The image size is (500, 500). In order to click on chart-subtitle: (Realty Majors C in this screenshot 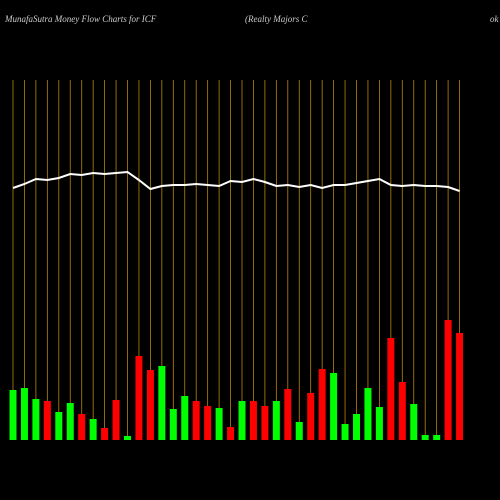, I will do `click(276, 19)`.